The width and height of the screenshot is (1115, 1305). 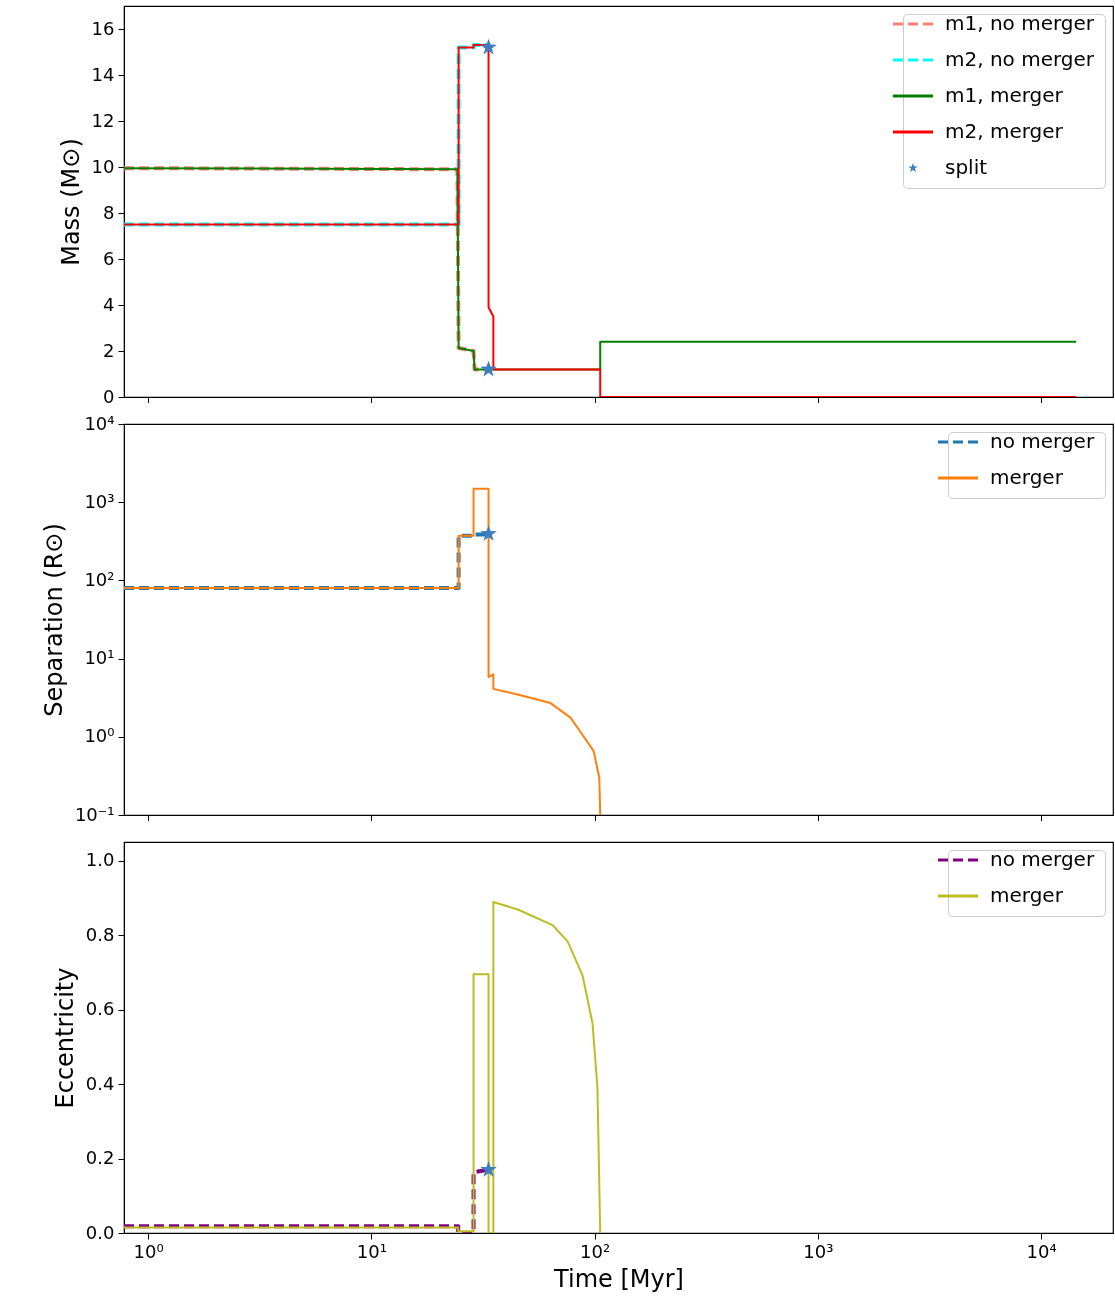 I want to click on y-tick-label: 6, so click(x=109, y=258).